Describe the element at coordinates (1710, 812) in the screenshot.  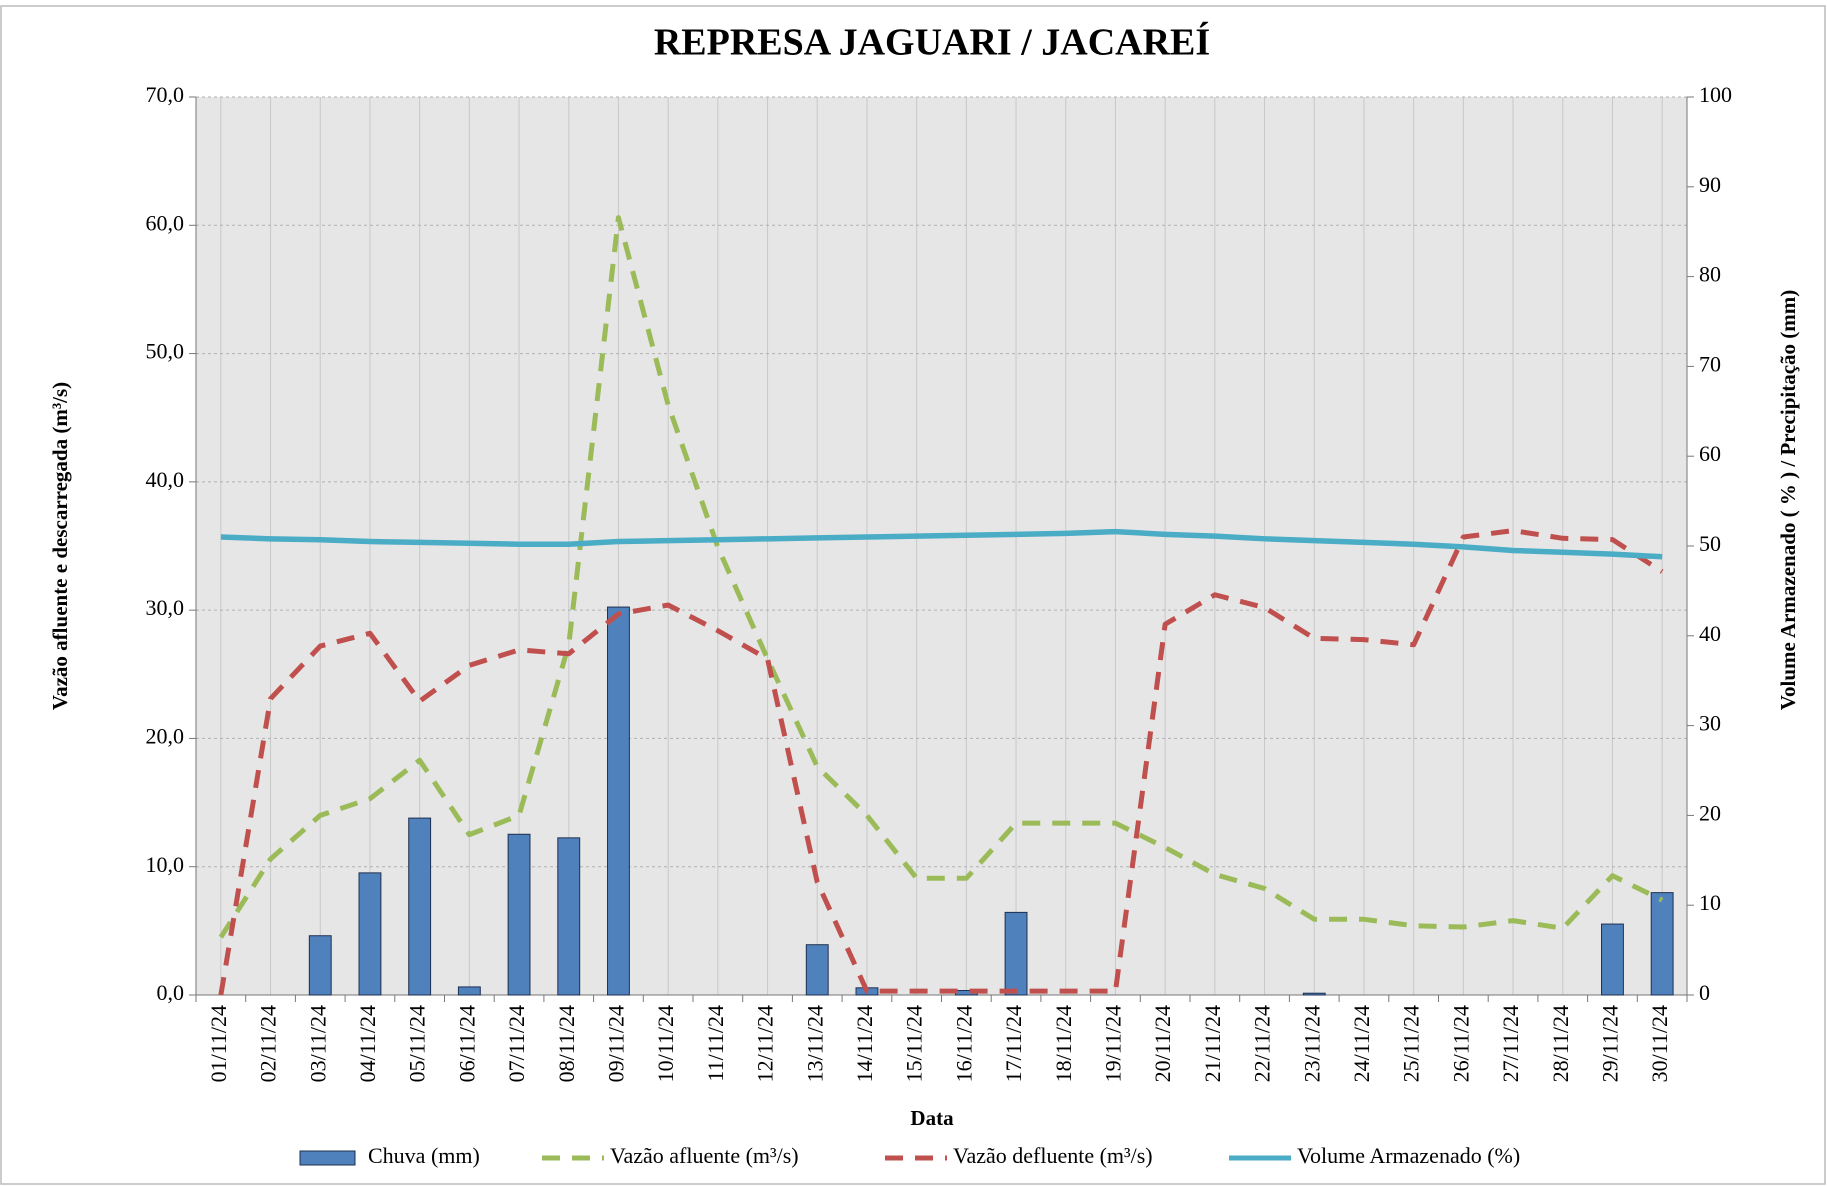
I see `y2-tick-label: 20` at that location.